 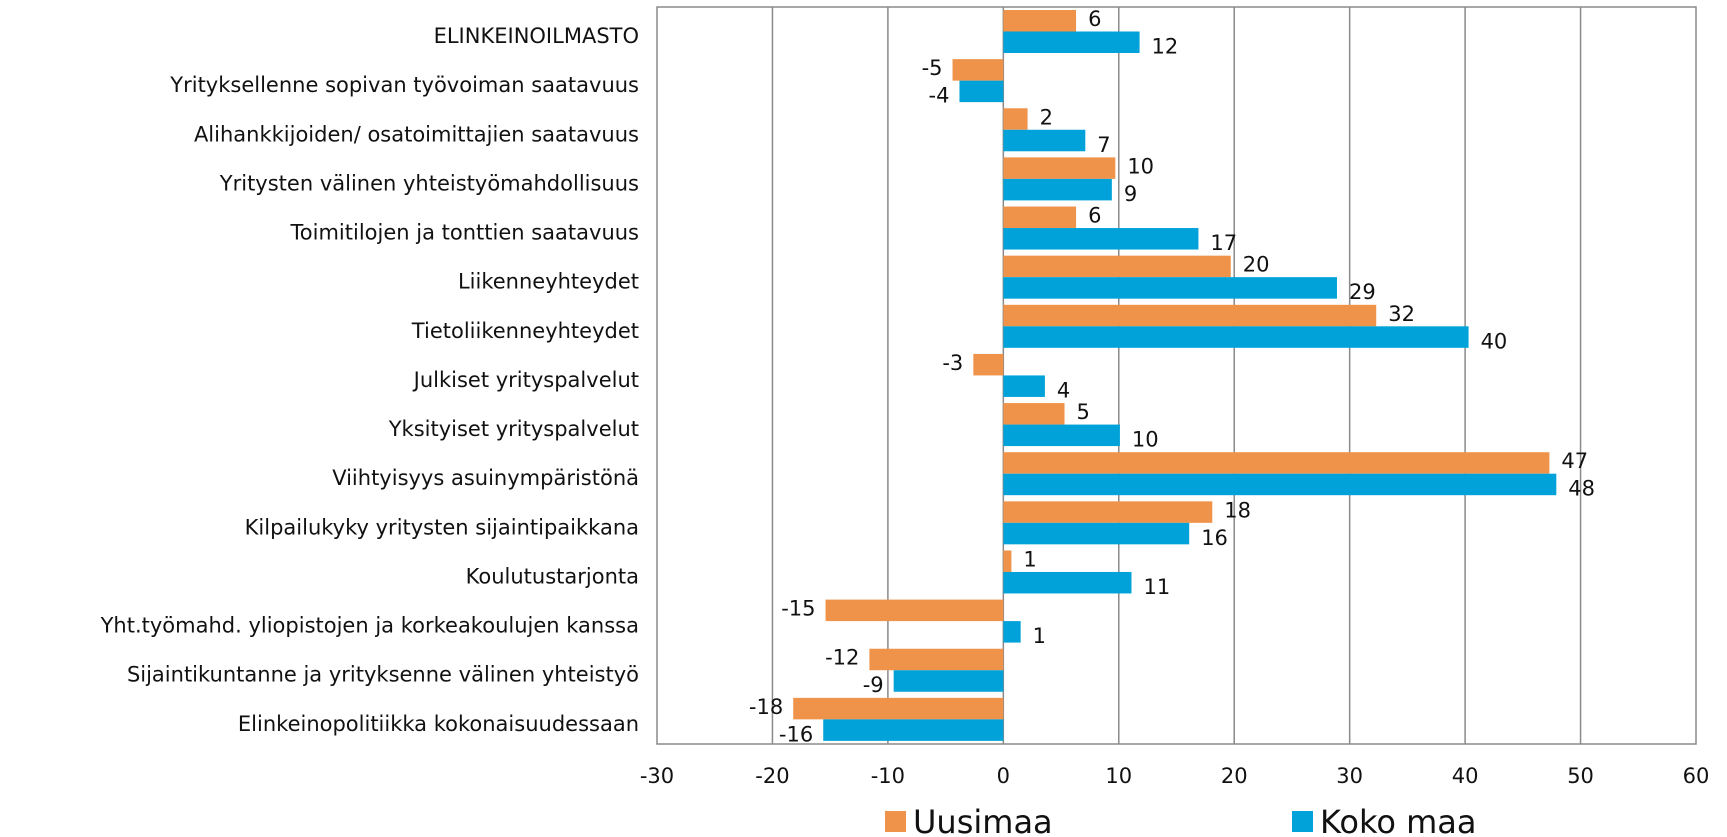 What do you see at coordinates (1103, 145) in the screenshot?
I see `data-label-koko-maa: 7` at bounding box center [1103, 145].